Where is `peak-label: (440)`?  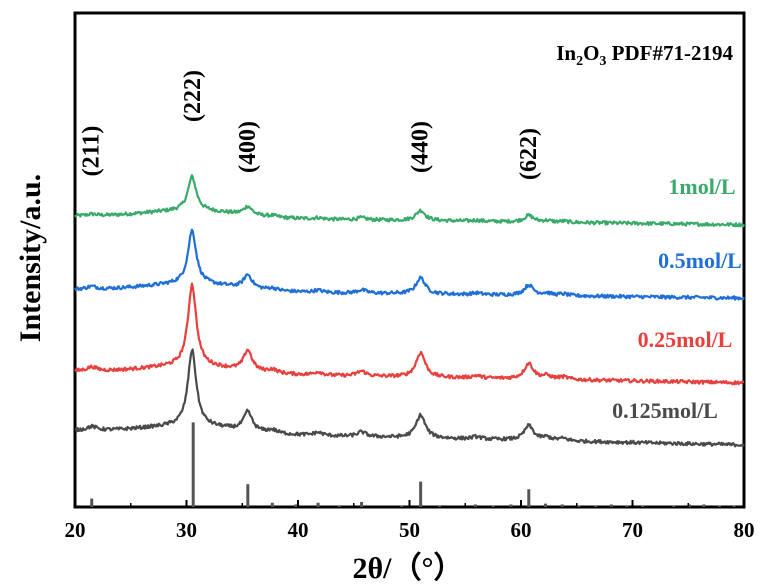 peak-label: (440) is located at coordinates (421, 147).